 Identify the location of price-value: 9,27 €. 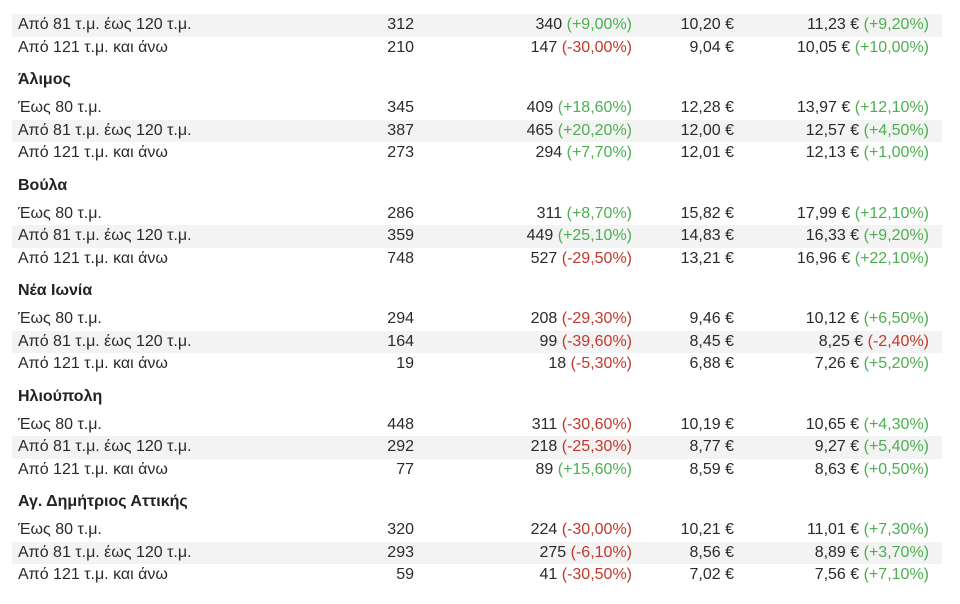
(837, 447).